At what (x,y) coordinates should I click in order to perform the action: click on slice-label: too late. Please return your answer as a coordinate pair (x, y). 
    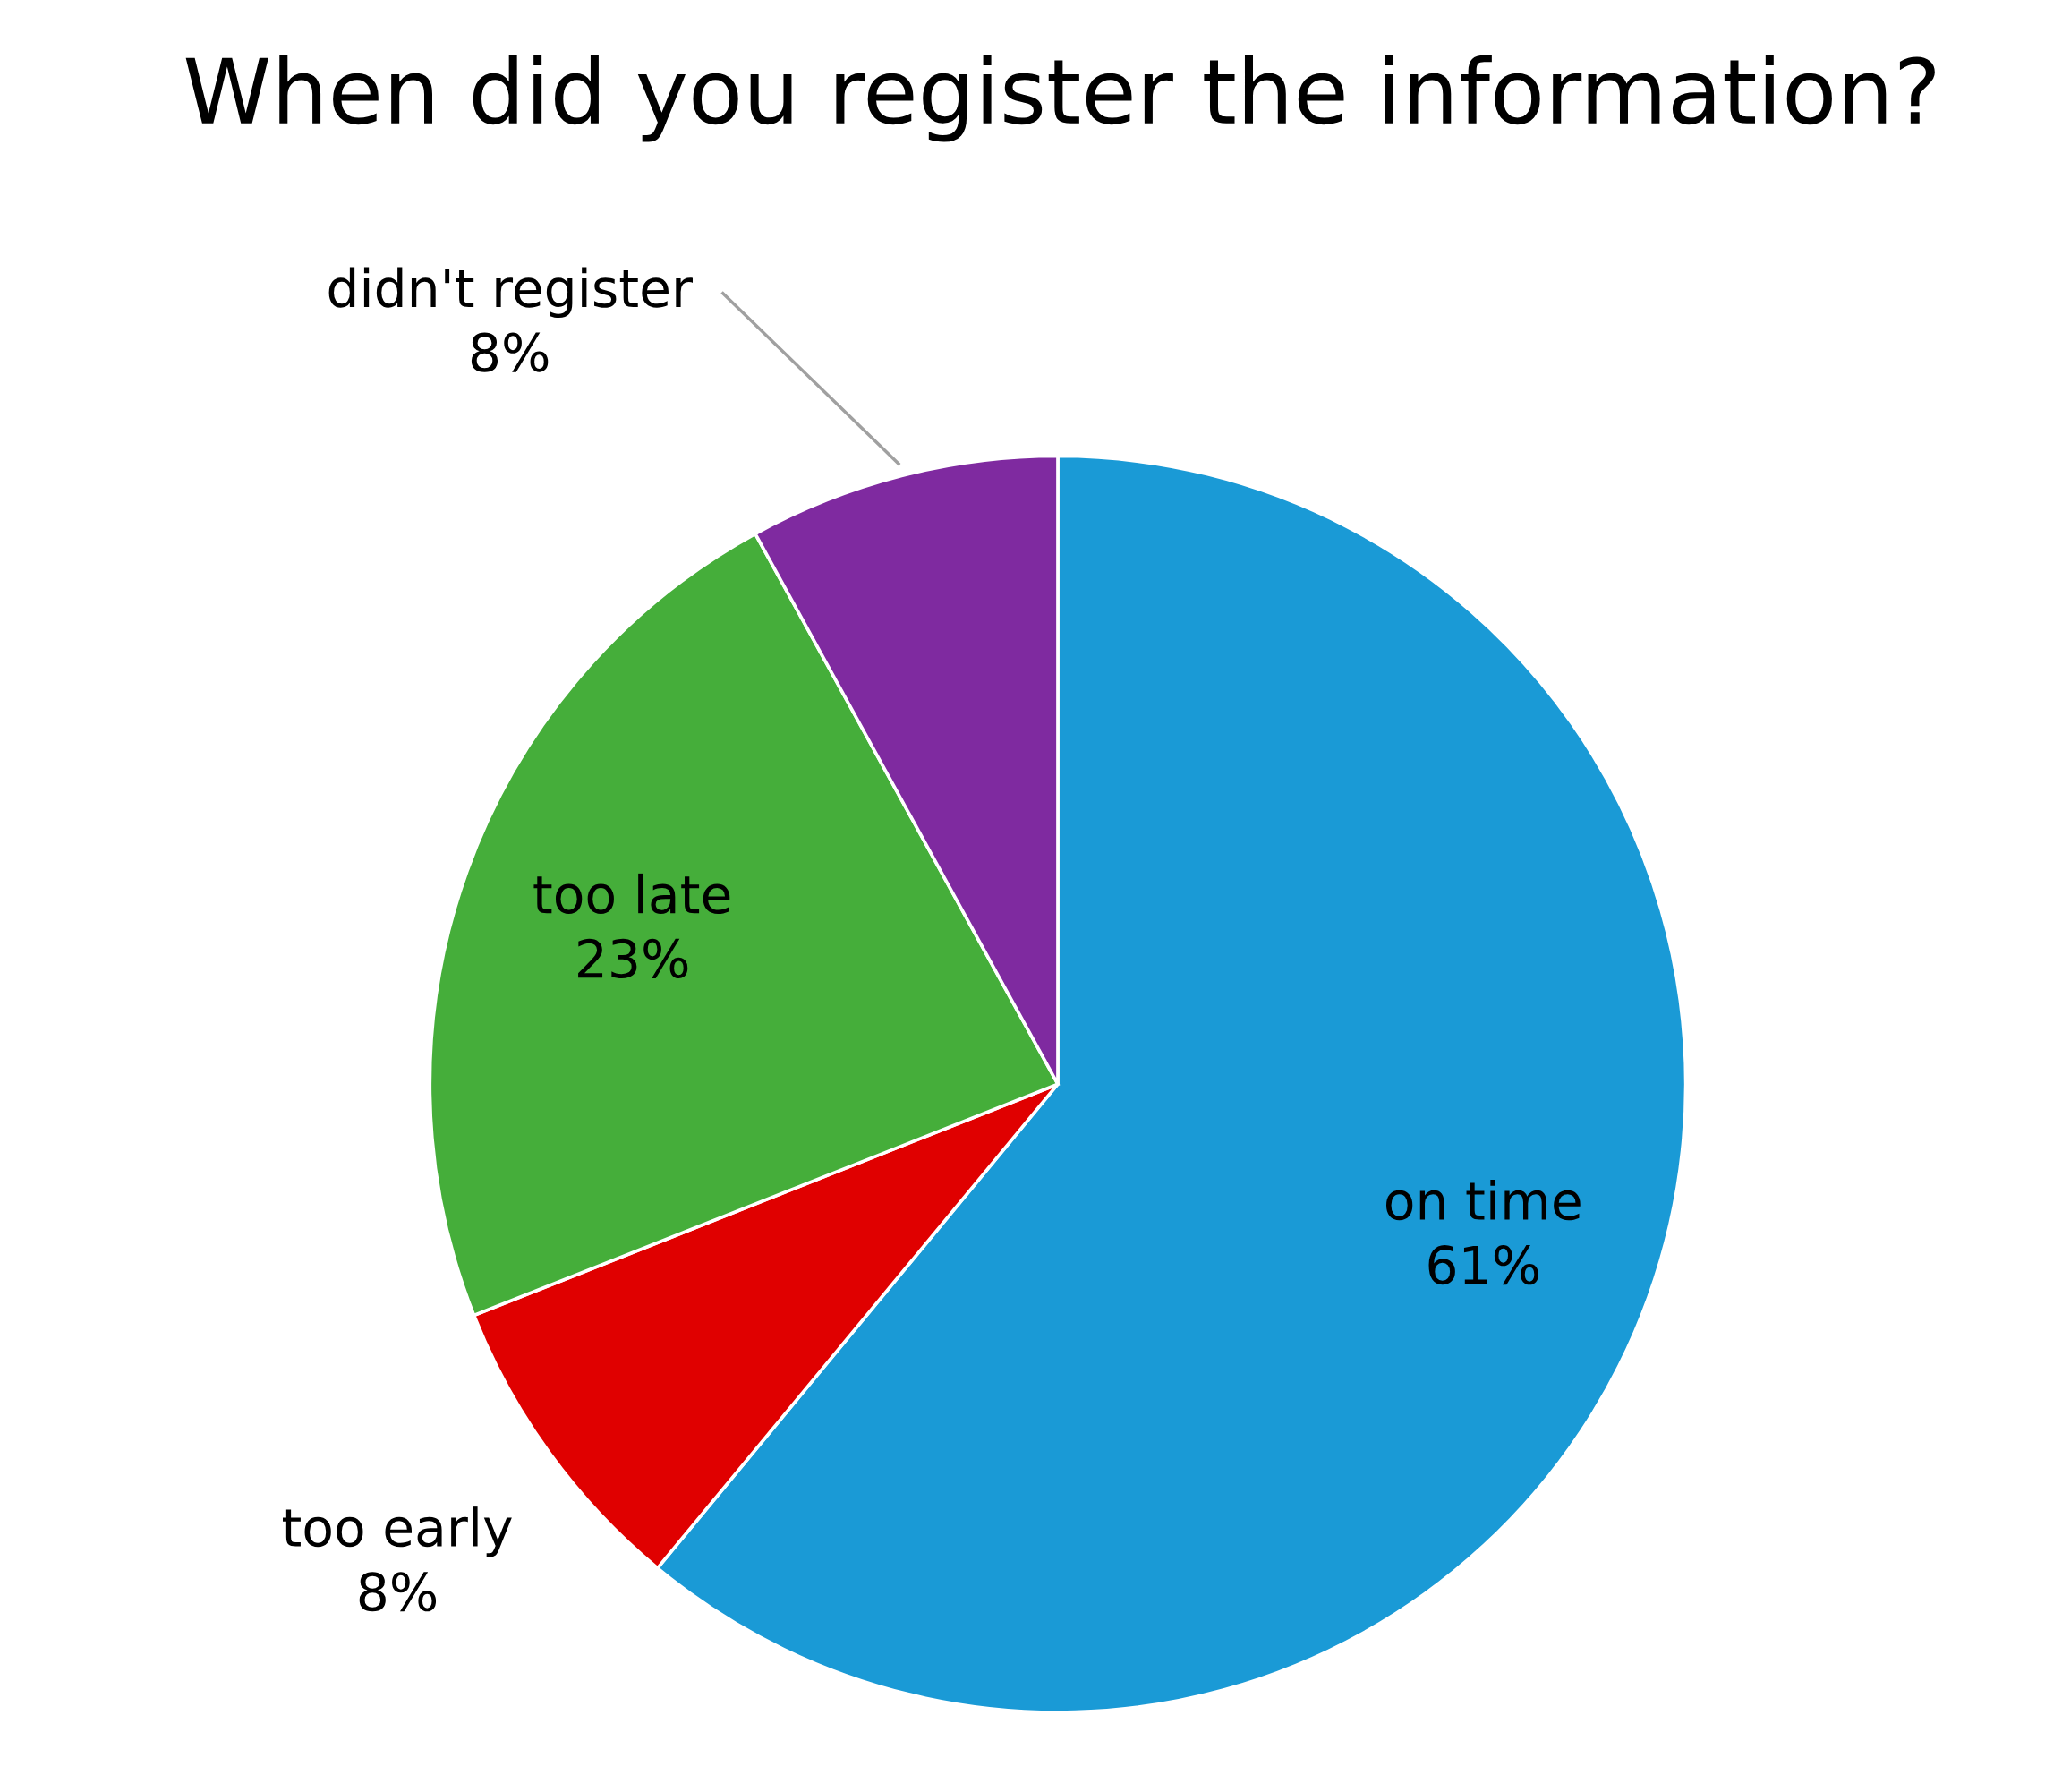
    Looking at the image, I should click on (631, 894).